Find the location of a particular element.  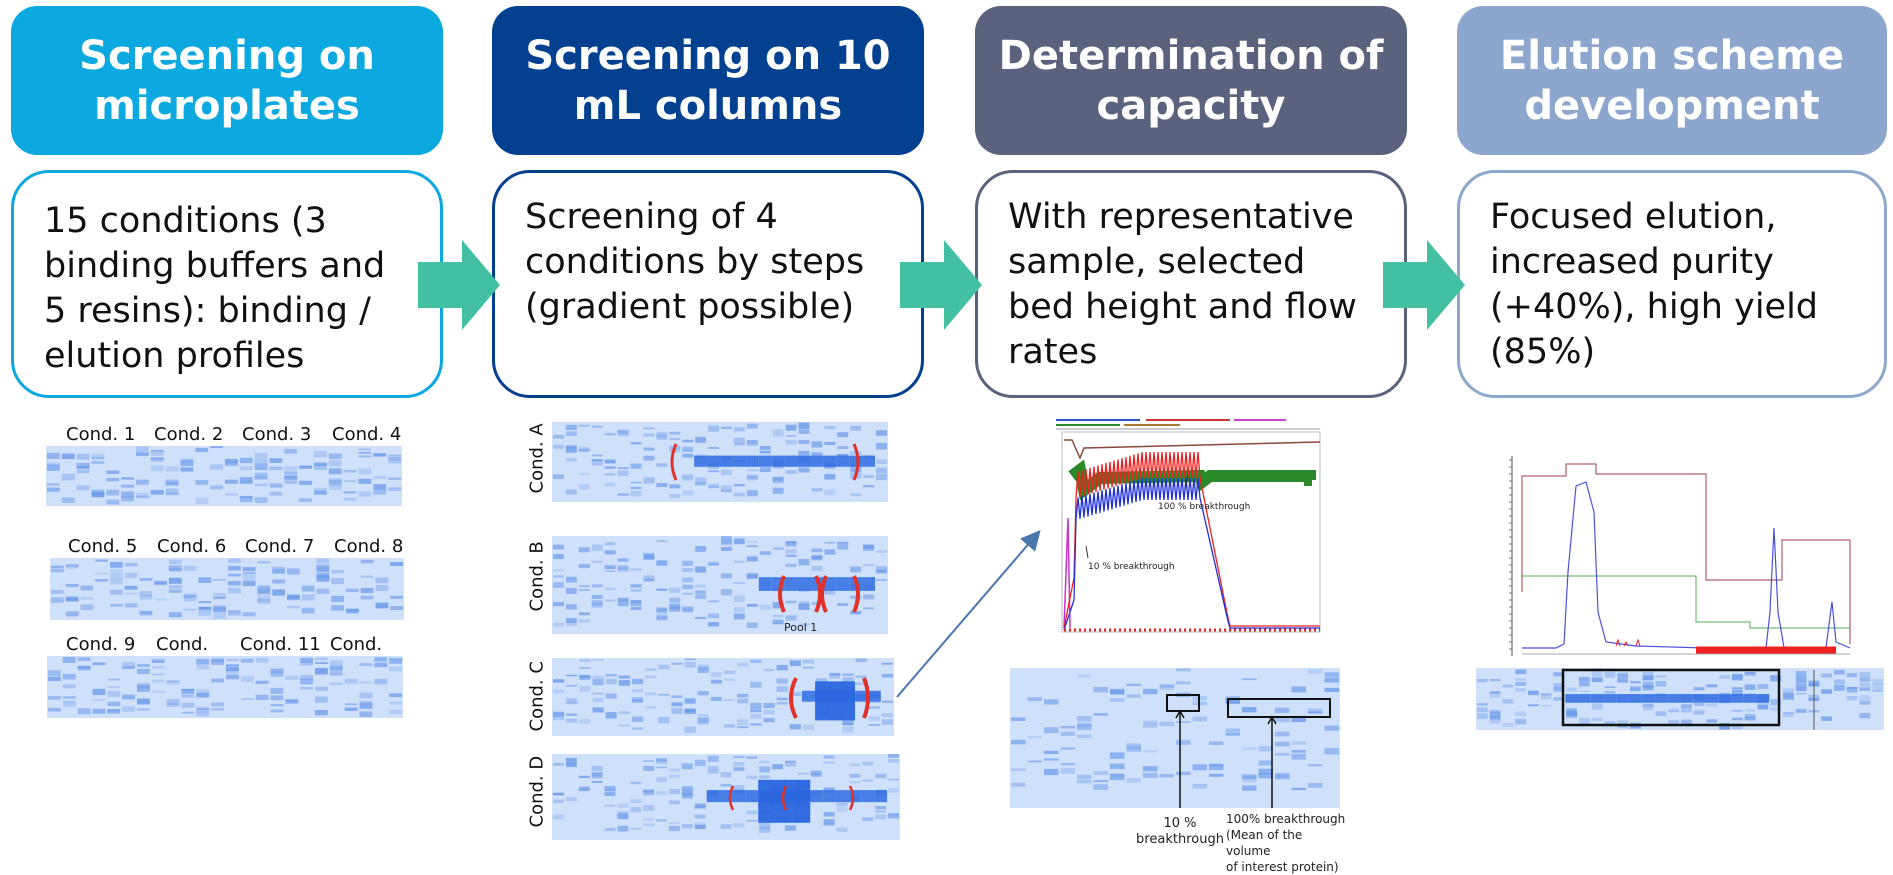

elution-gel is located at coordinates (1680, 699).